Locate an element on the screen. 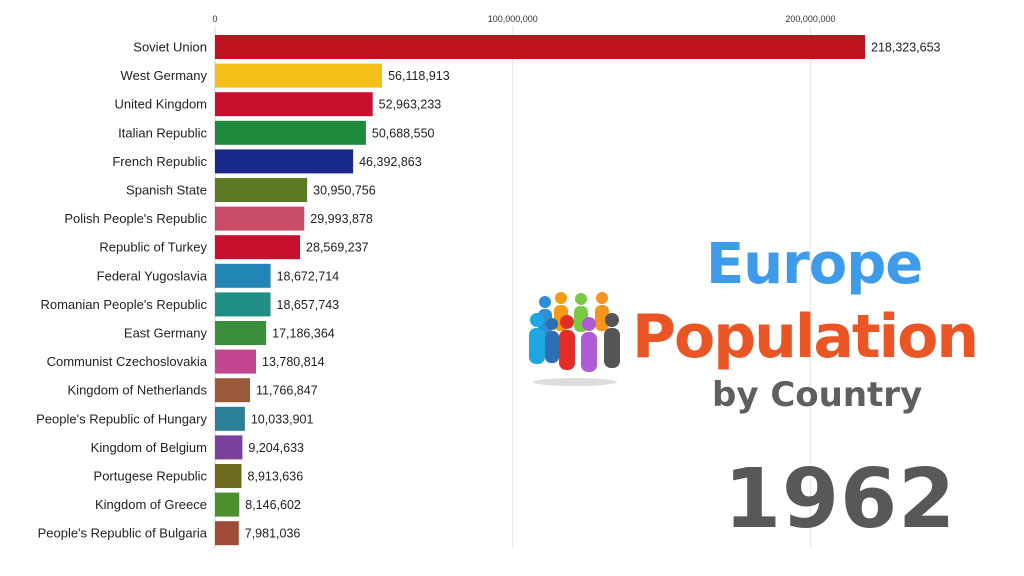 This screenshot has width=1024, height=576. people-group-icon is located at coordinates (574, 339).